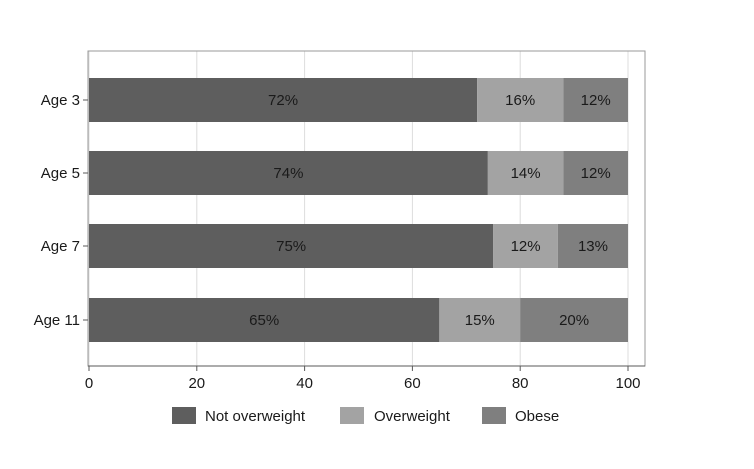 The height and width of the screenshot is (469, 754). What do you see at coordinates (196, 383) in the screenshot?
I see `x-tick-label-20: 20` at bounding box center [196, 383].